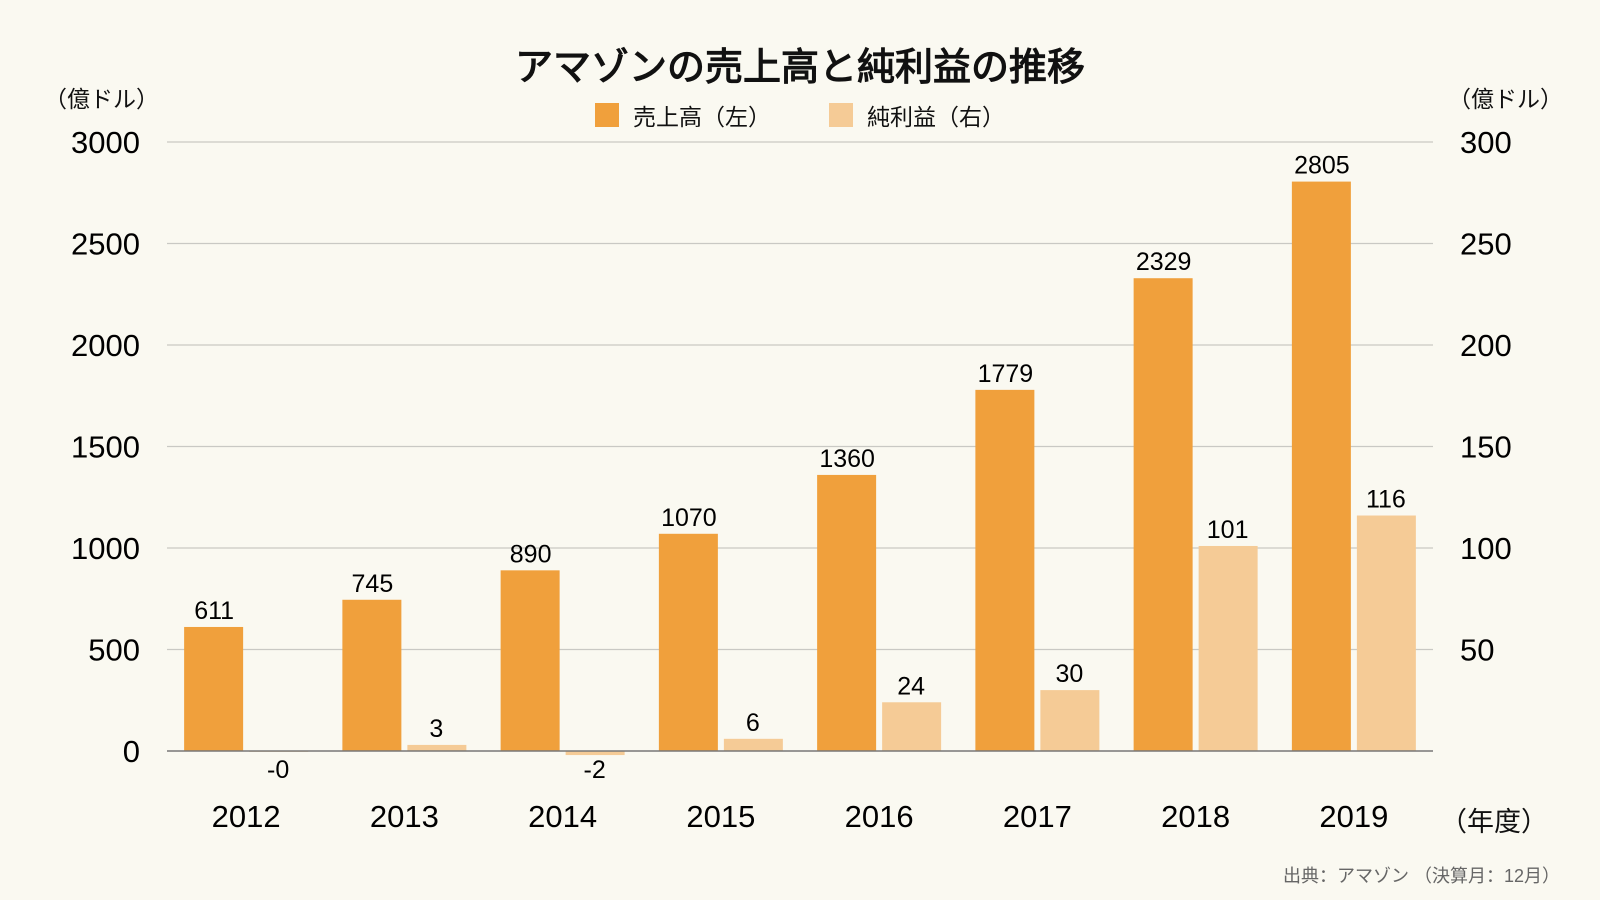  What do you see at coordinates (1486, 345) in the screenshot?
I see `right-tick-label: 200` at bounding box center [1486, 345].